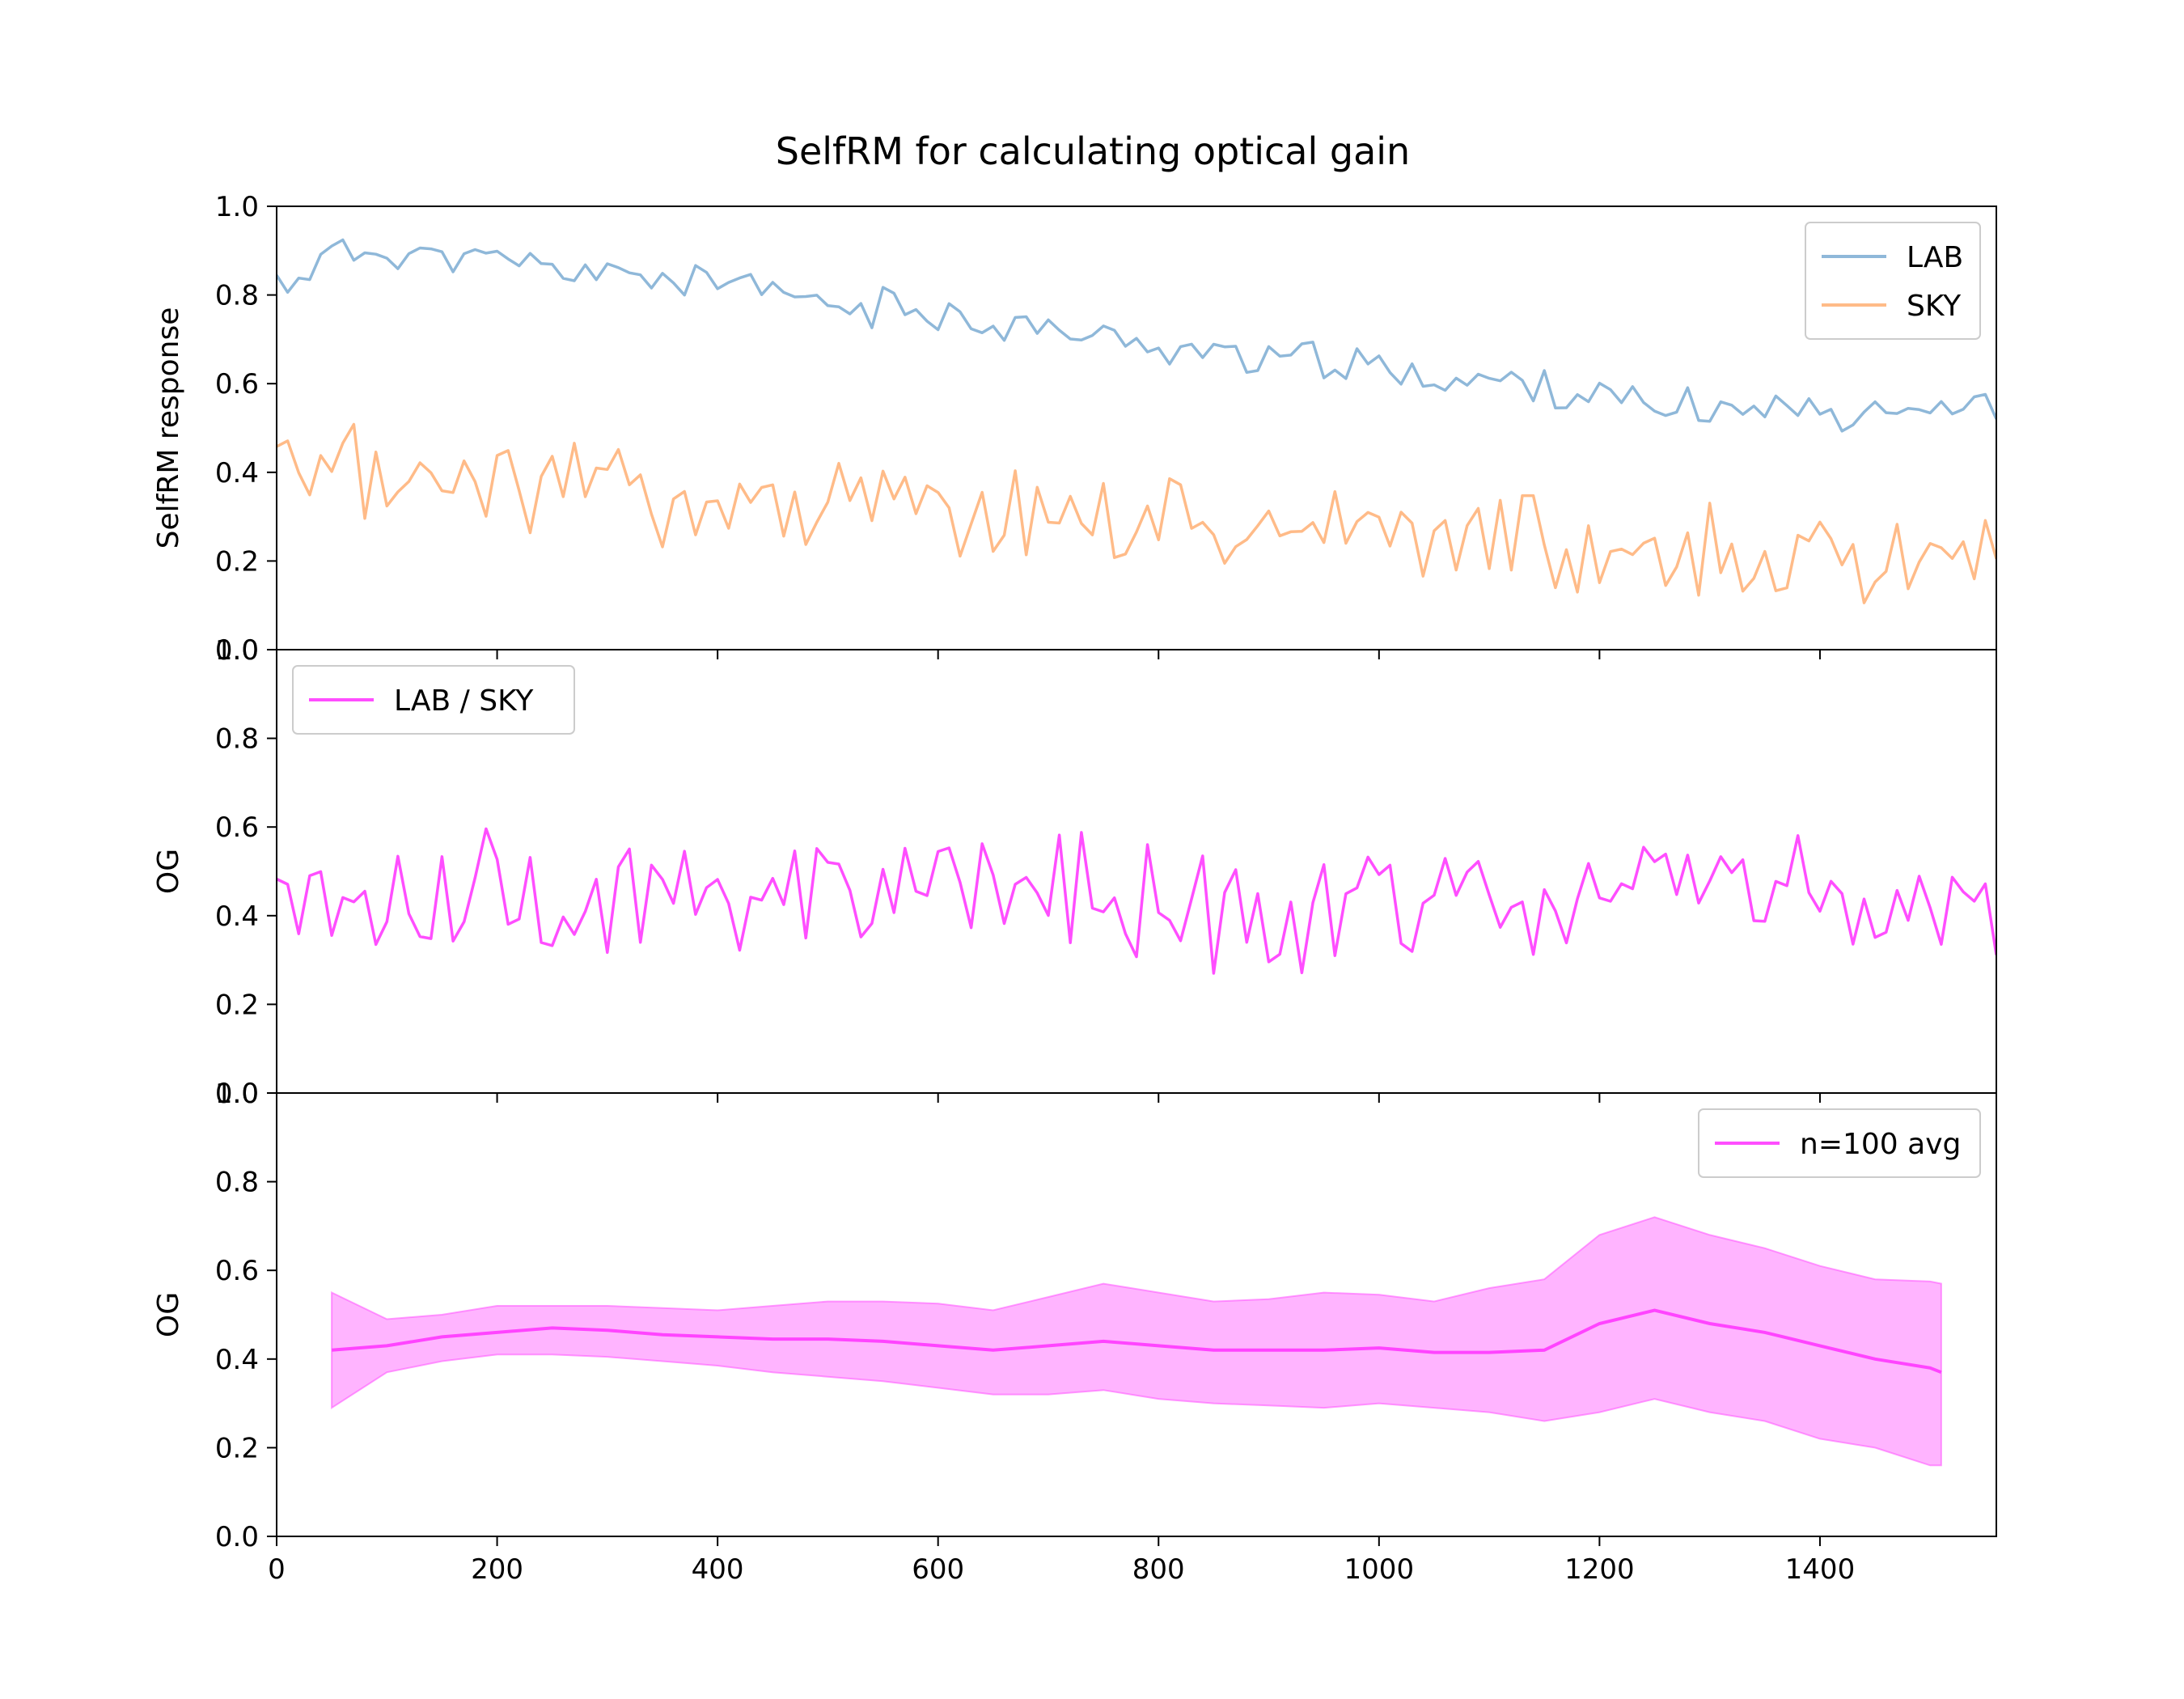  Describe the element at coordinates (1136, 513) in the screenshot. I see `series-line-sky` at that location.